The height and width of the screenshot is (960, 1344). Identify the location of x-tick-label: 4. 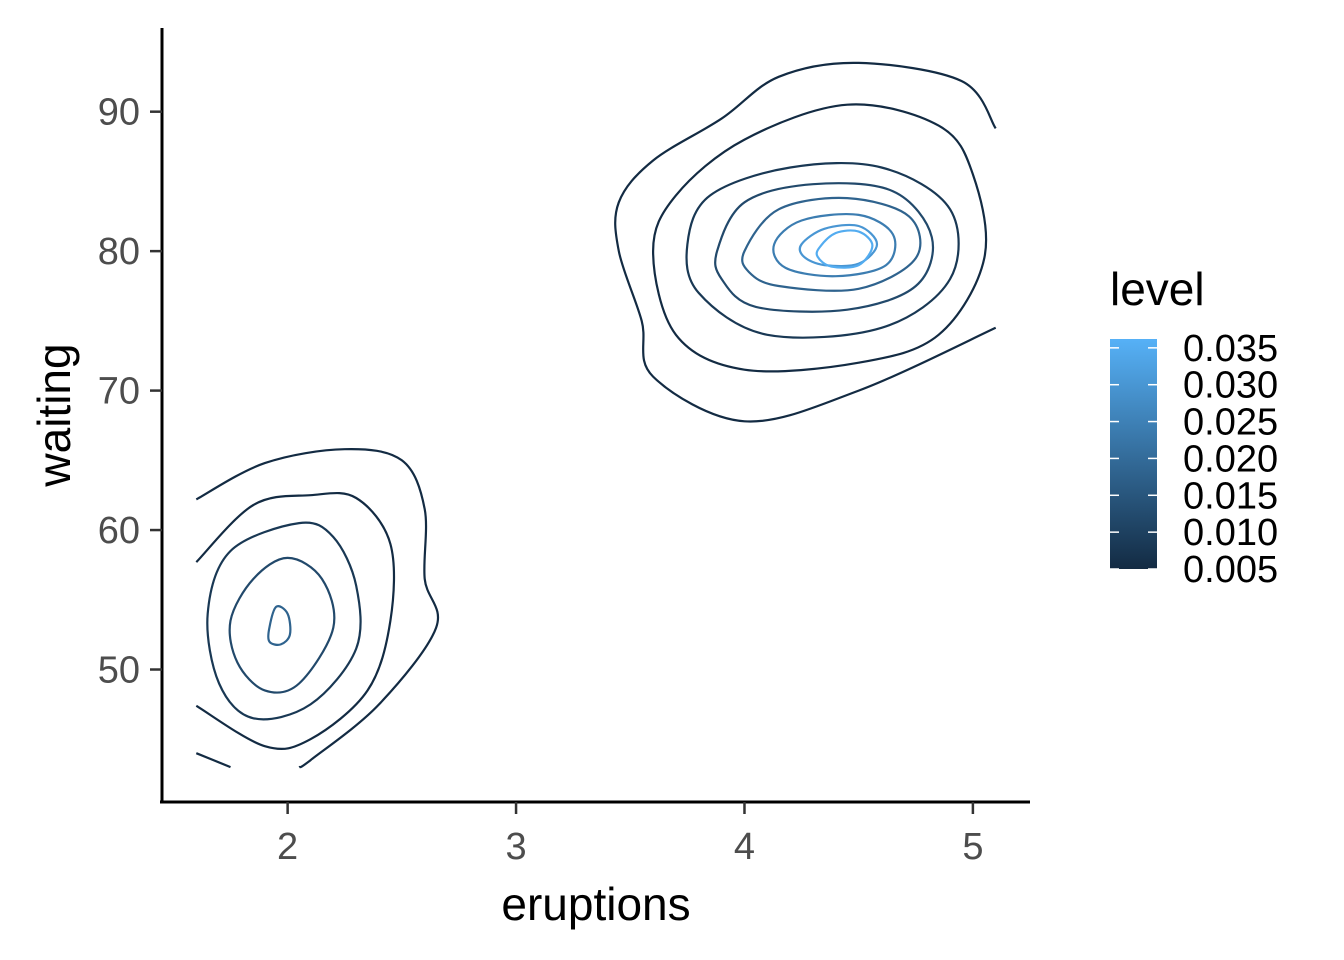
(744, 847).